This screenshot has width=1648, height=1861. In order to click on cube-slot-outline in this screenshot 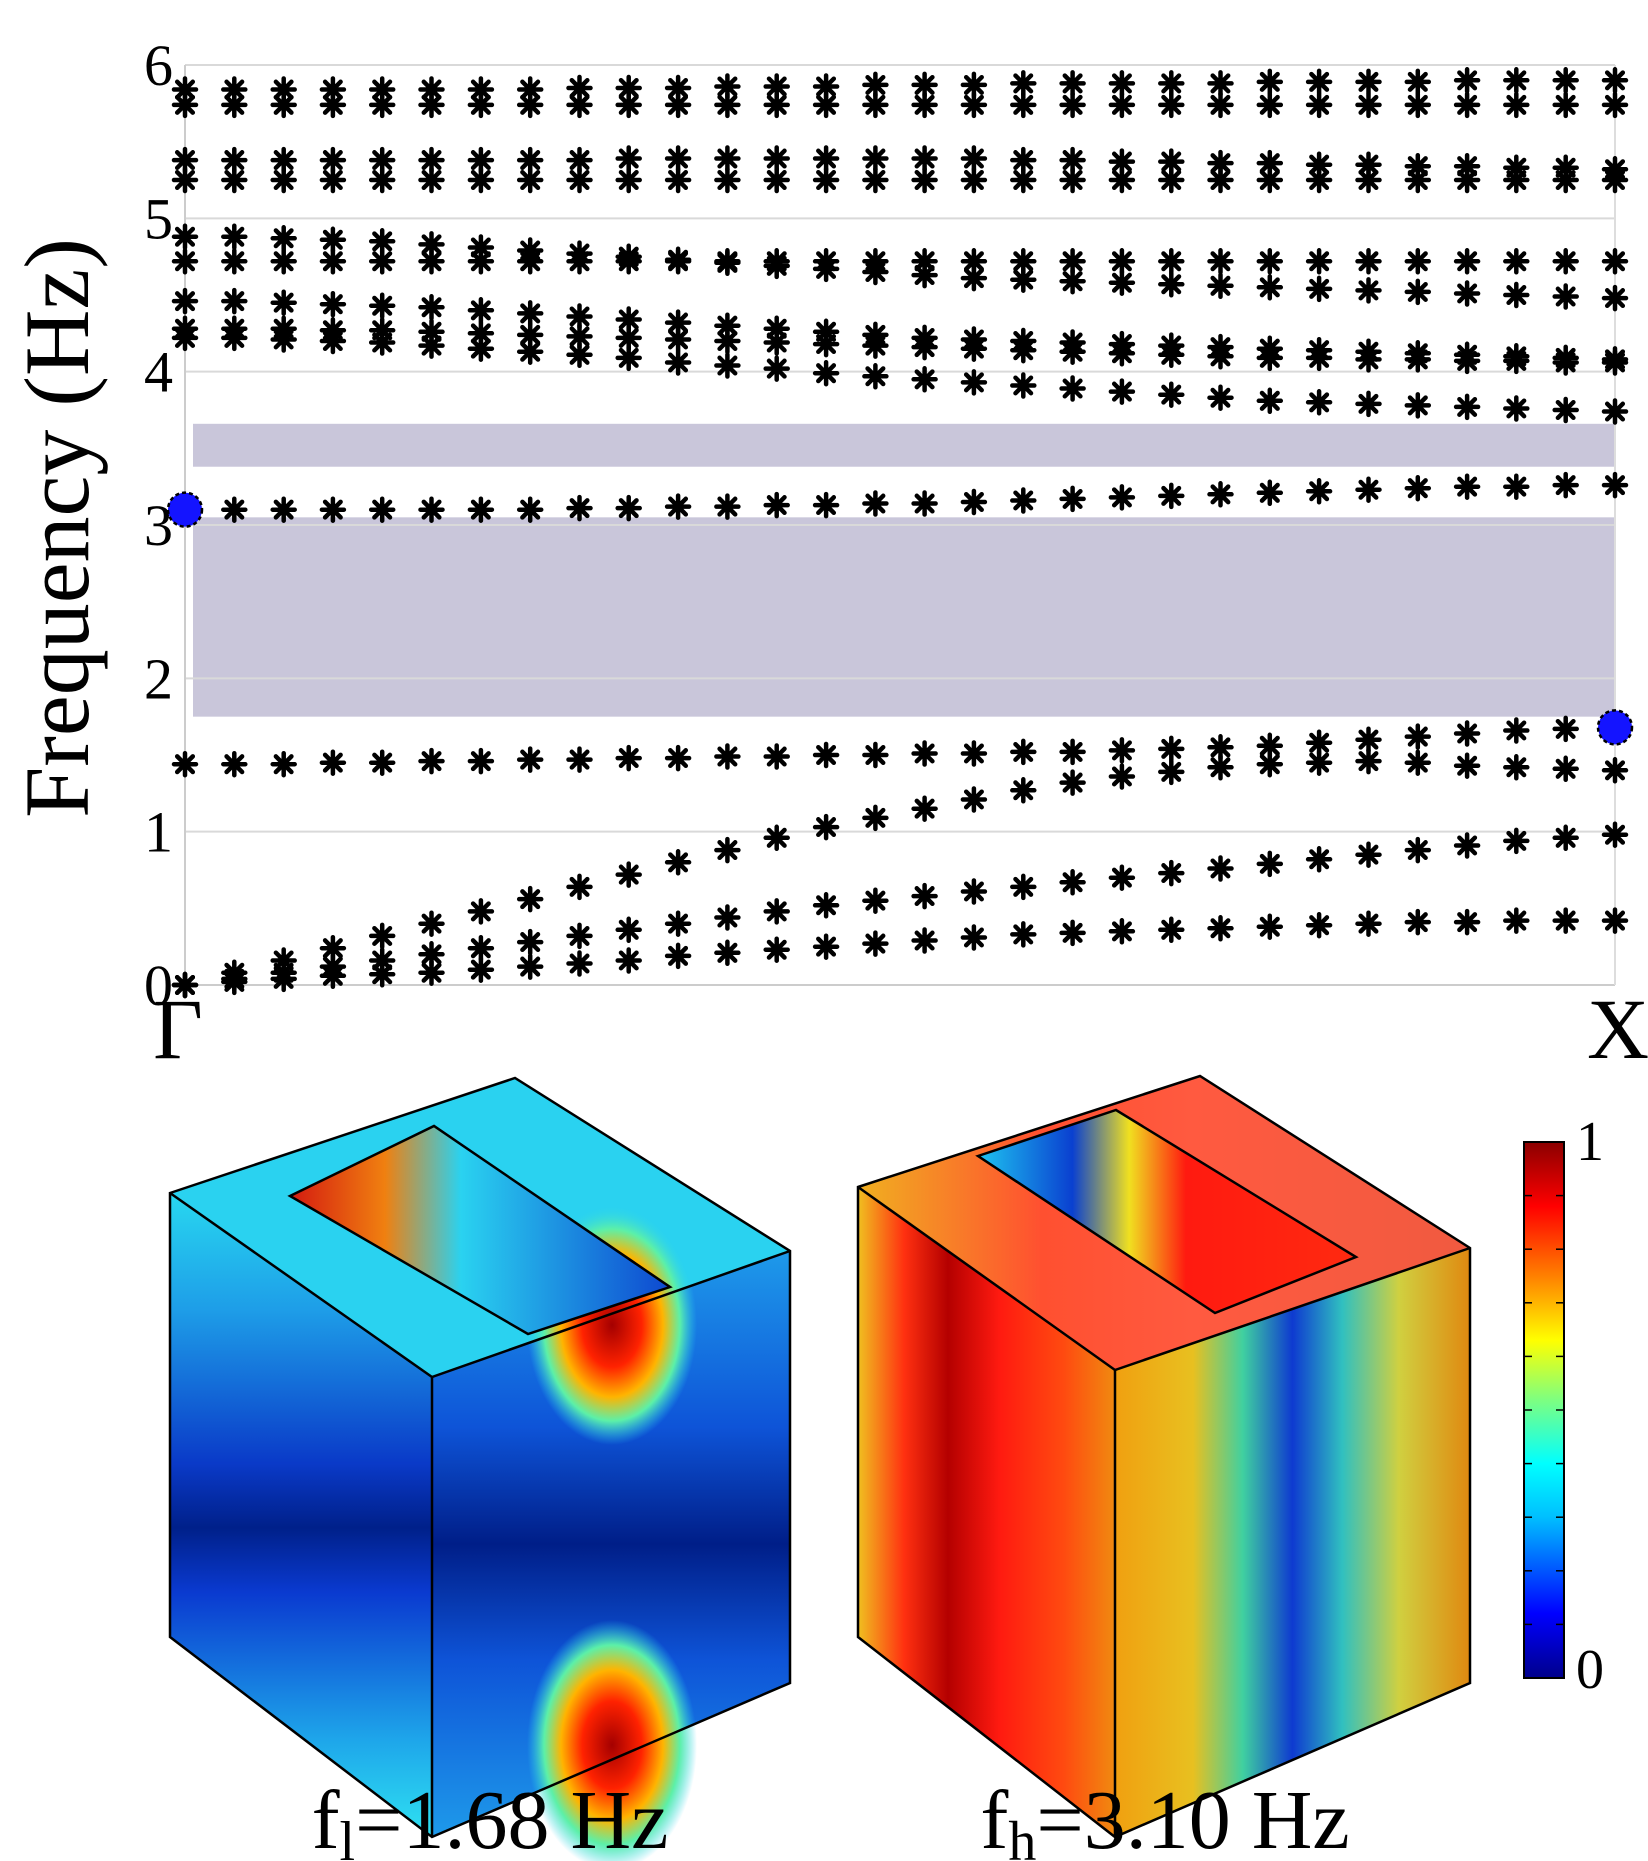, I will do `click(480, 1230)`.